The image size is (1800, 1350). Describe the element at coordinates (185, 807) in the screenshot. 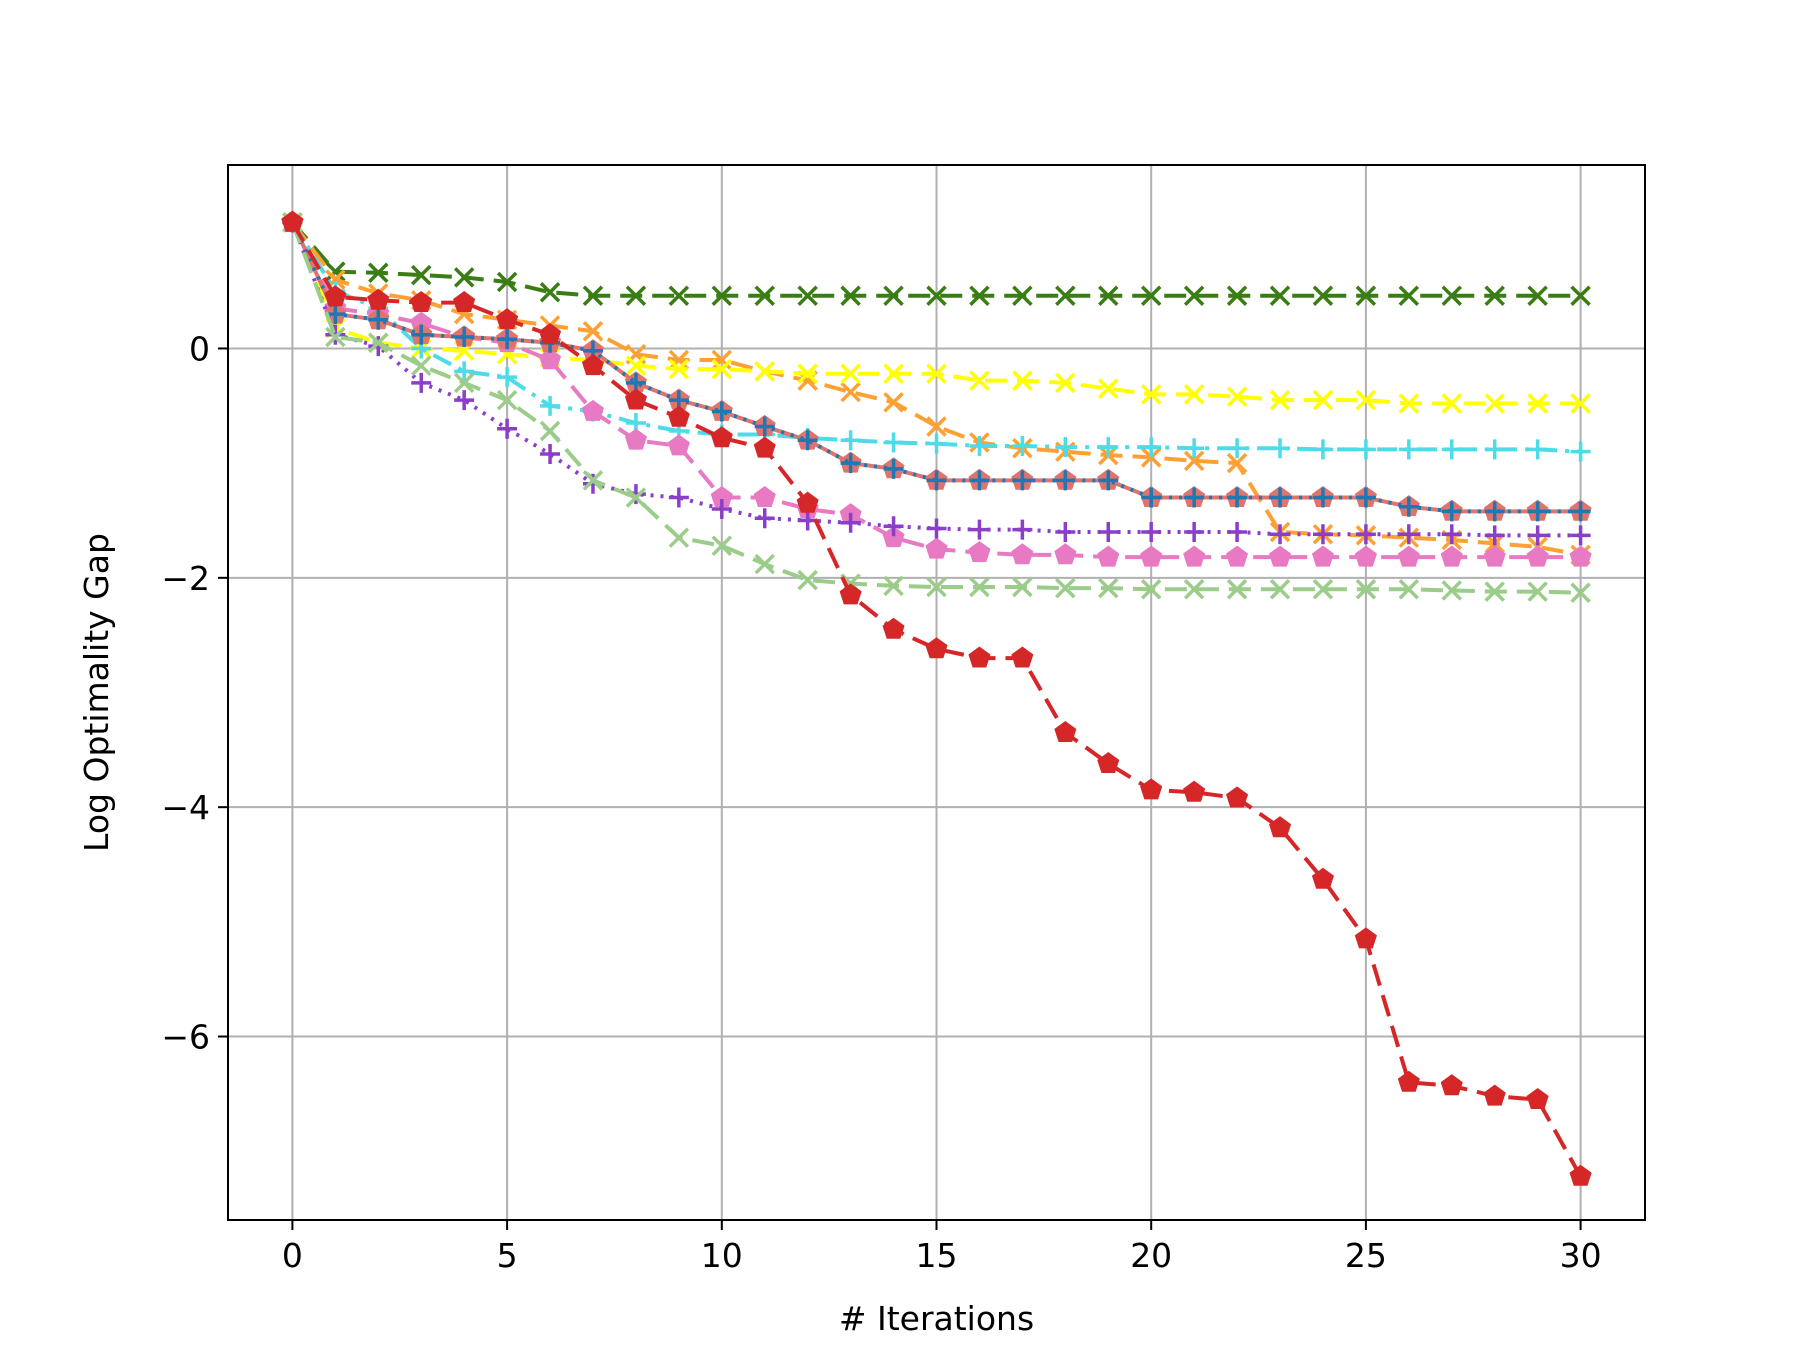

I see `y-tick-label: −4` at that location.